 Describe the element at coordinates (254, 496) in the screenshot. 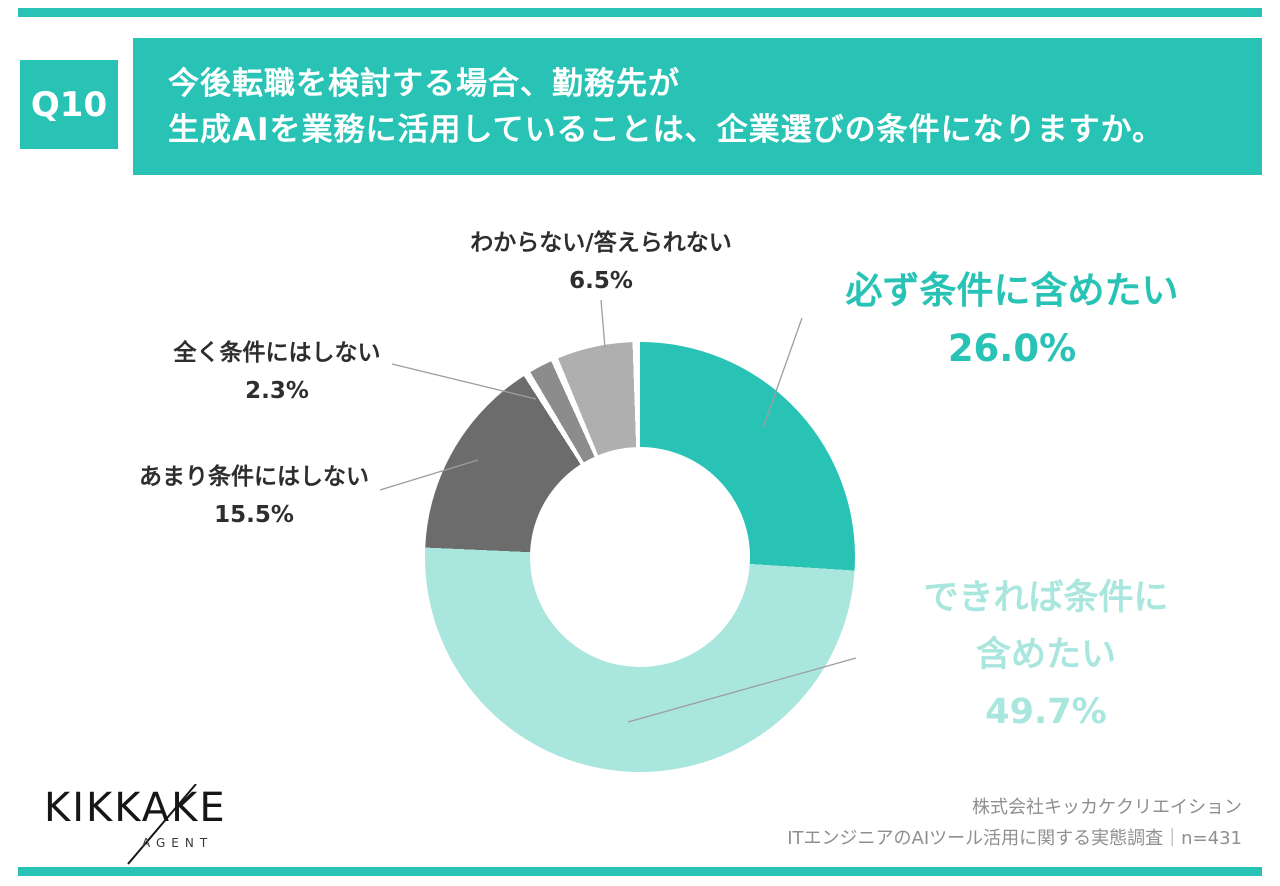

I see `callout-not-really: あまり条件にはしない 15.5%` at that location.